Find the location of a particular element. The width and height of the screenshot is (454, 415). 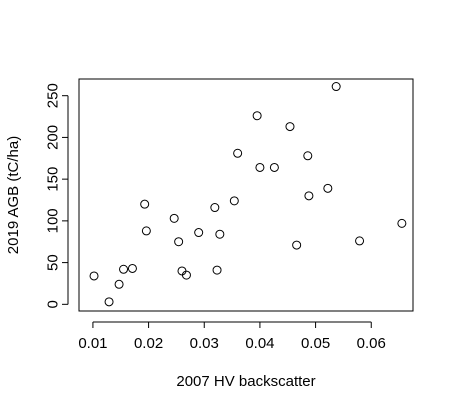

x-tick-label: 0.03 is located at coordinates (204, 343).